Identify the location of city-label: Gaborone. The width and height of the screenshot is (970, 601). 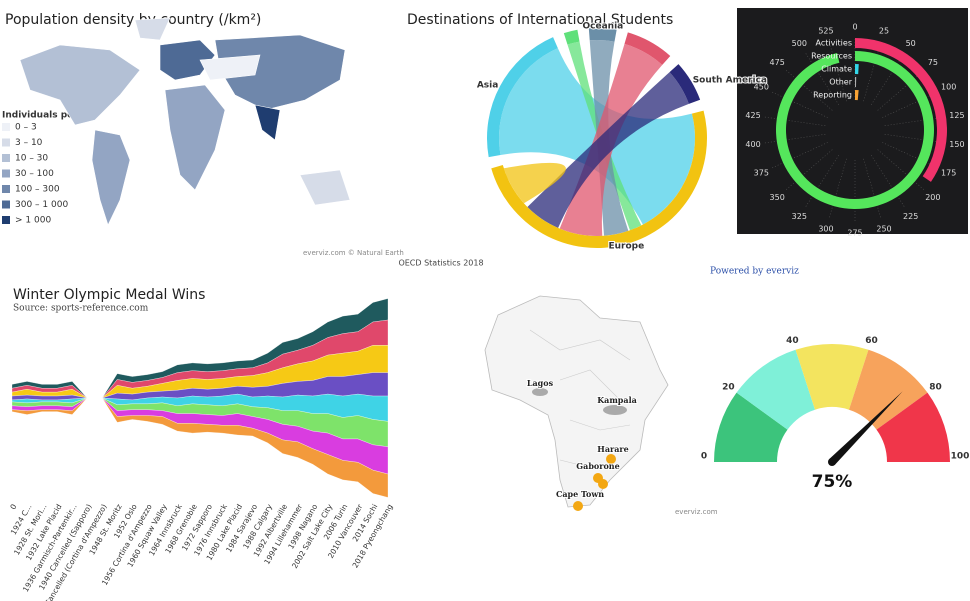
(597, 466).